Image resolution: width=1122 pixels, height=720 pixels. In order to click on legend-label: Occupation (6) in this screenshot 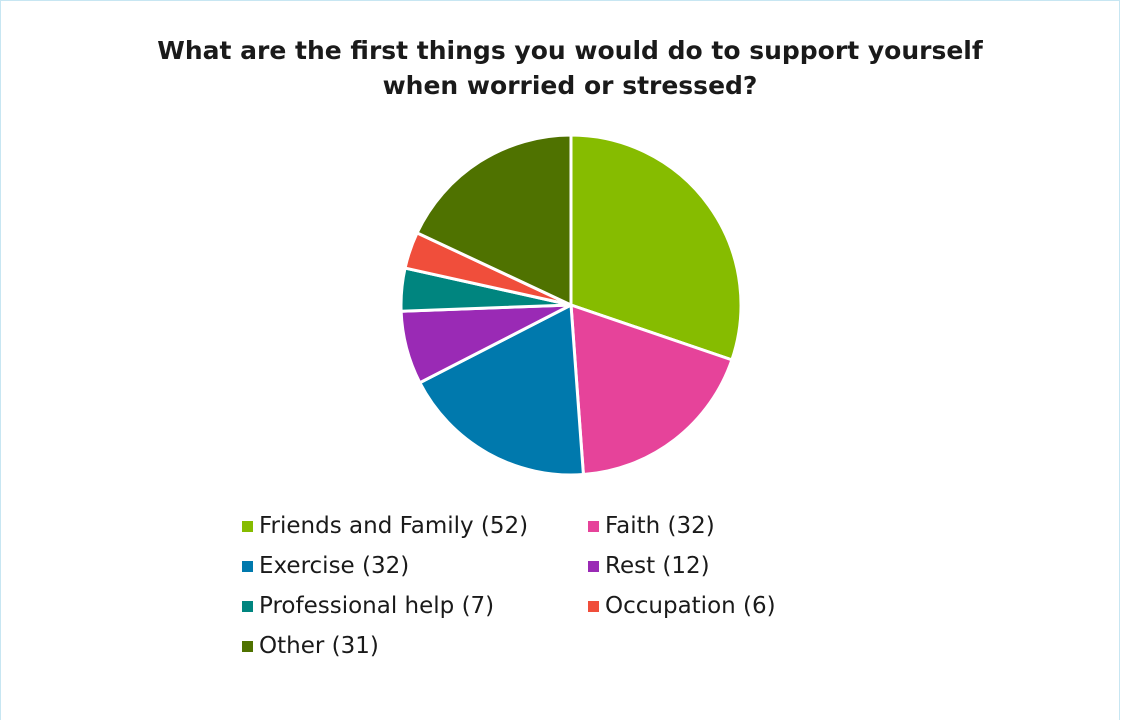, I will do `click(690, 606)`.